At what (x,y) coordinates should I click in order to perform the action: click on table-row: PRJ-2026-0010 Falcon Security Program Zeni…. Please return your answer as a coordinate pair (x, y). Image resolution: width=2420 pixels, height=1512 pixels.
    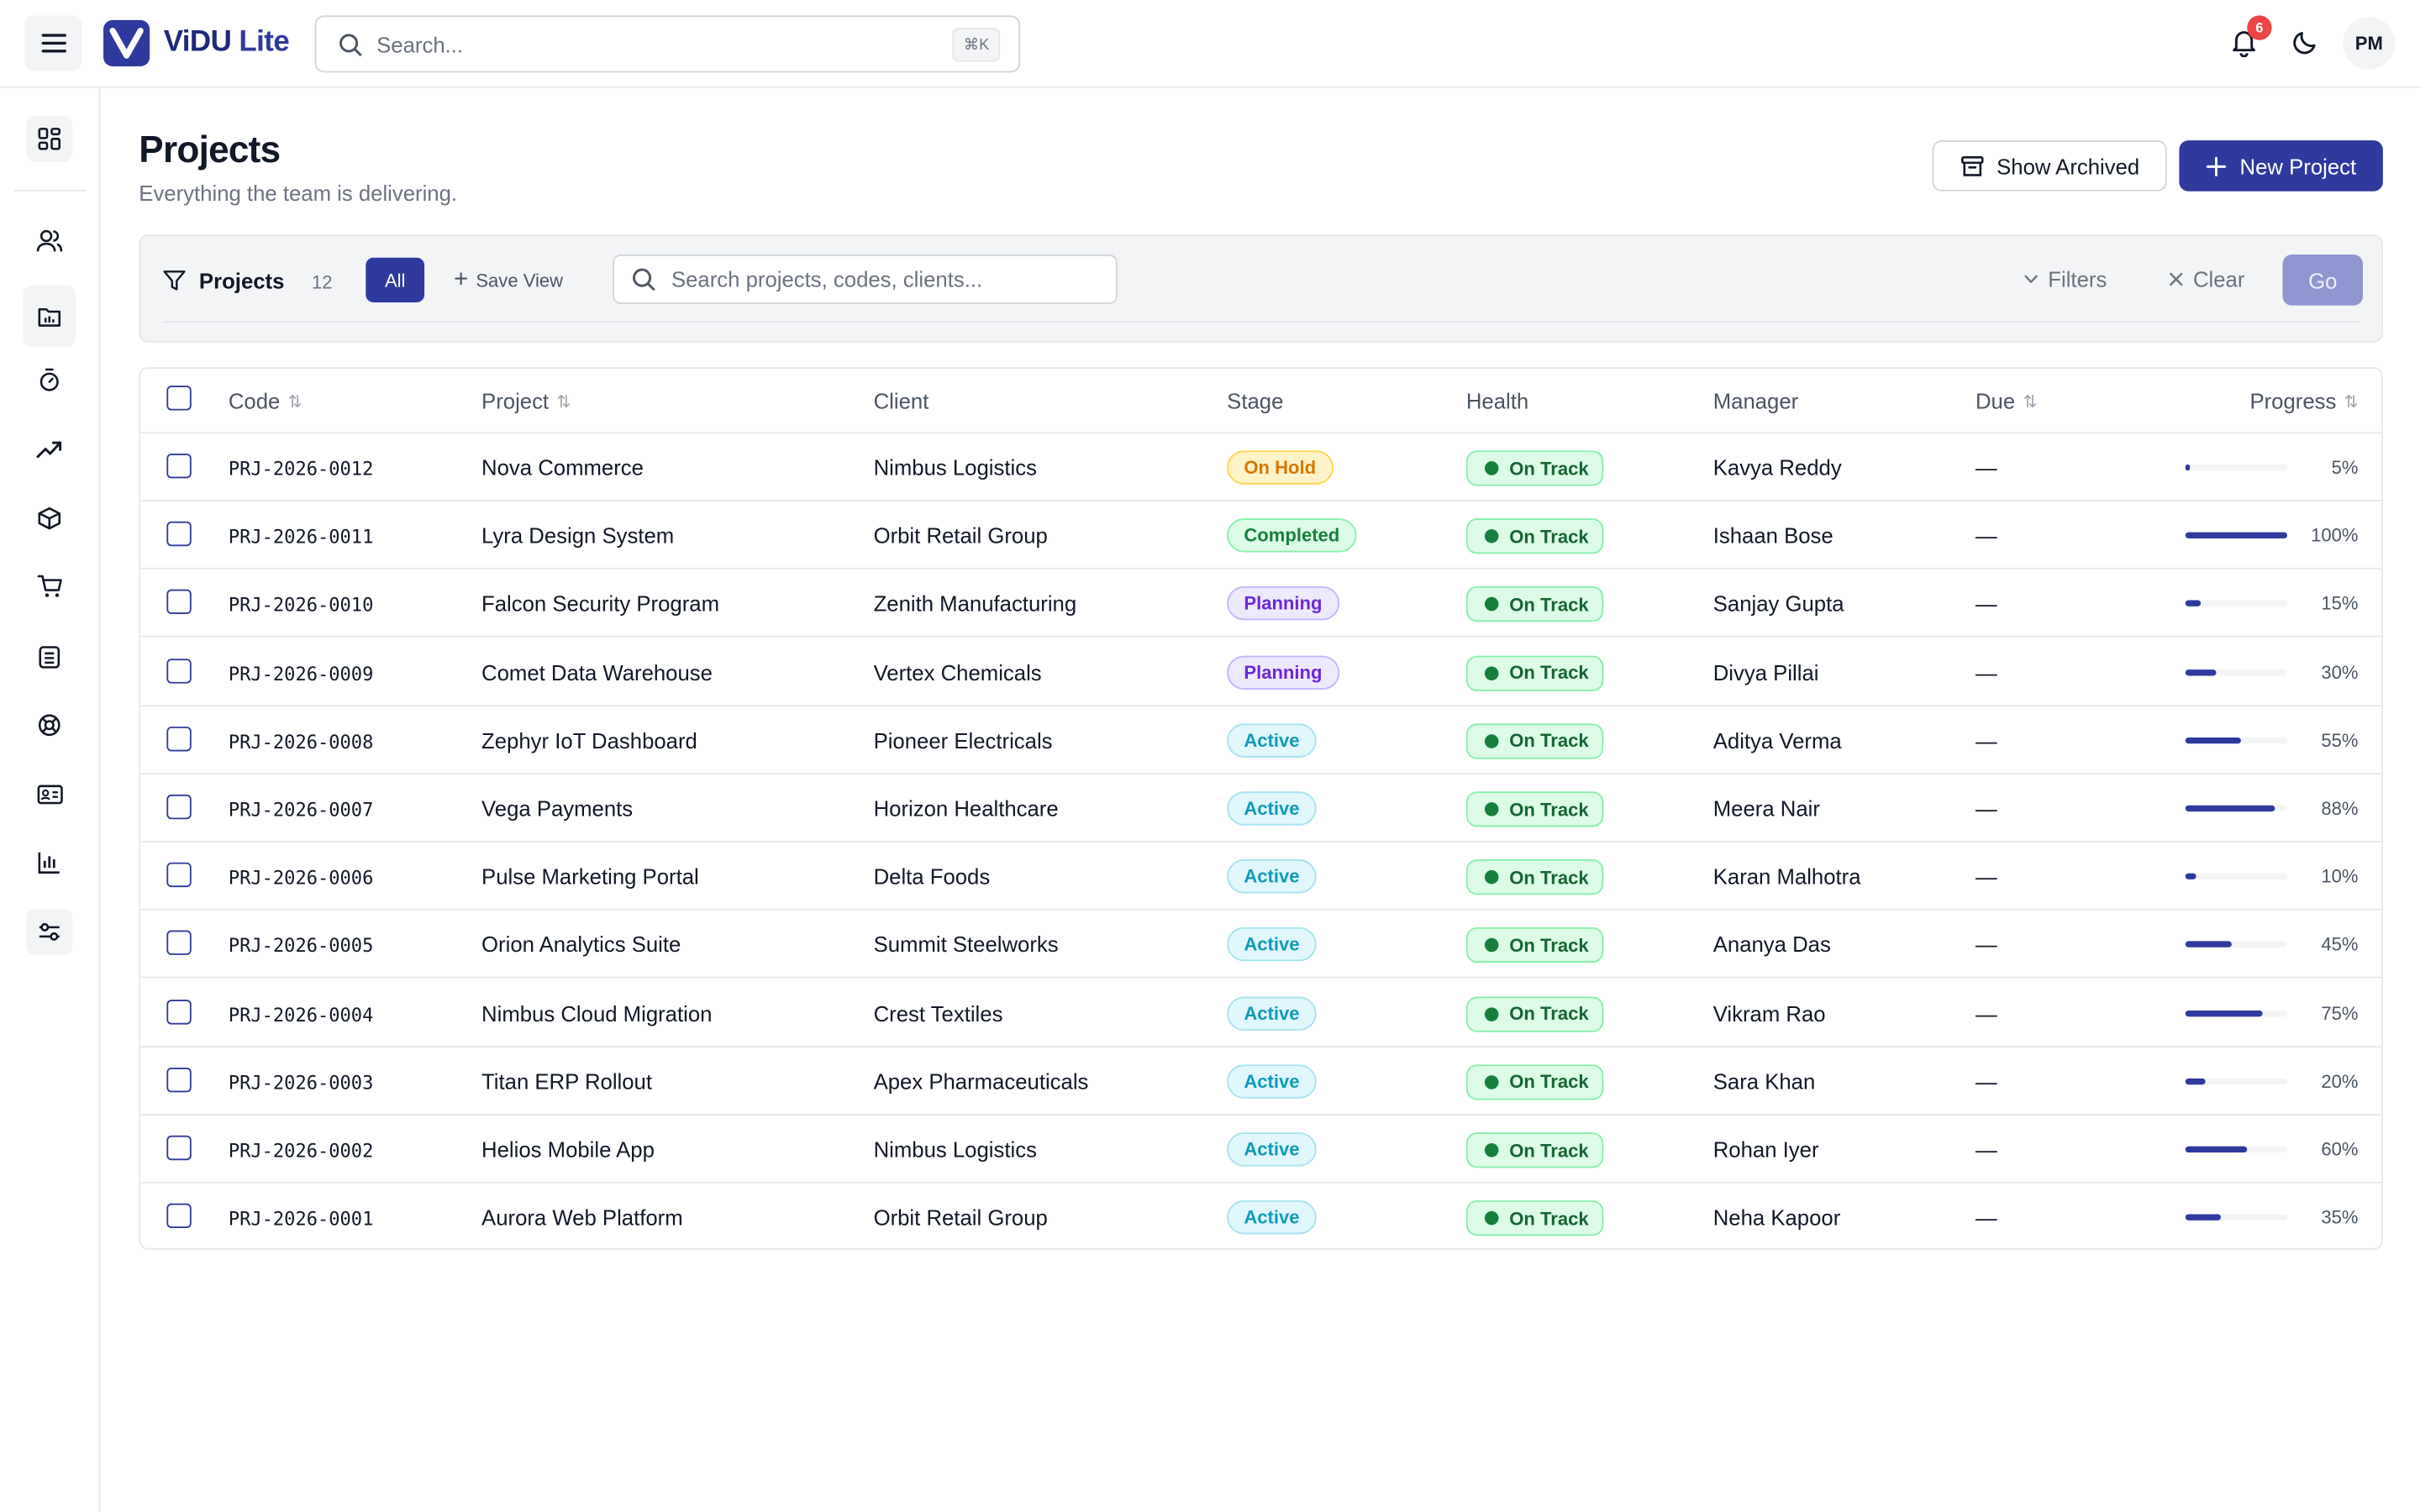
    Looking at the image, I should click on (1261, 604).